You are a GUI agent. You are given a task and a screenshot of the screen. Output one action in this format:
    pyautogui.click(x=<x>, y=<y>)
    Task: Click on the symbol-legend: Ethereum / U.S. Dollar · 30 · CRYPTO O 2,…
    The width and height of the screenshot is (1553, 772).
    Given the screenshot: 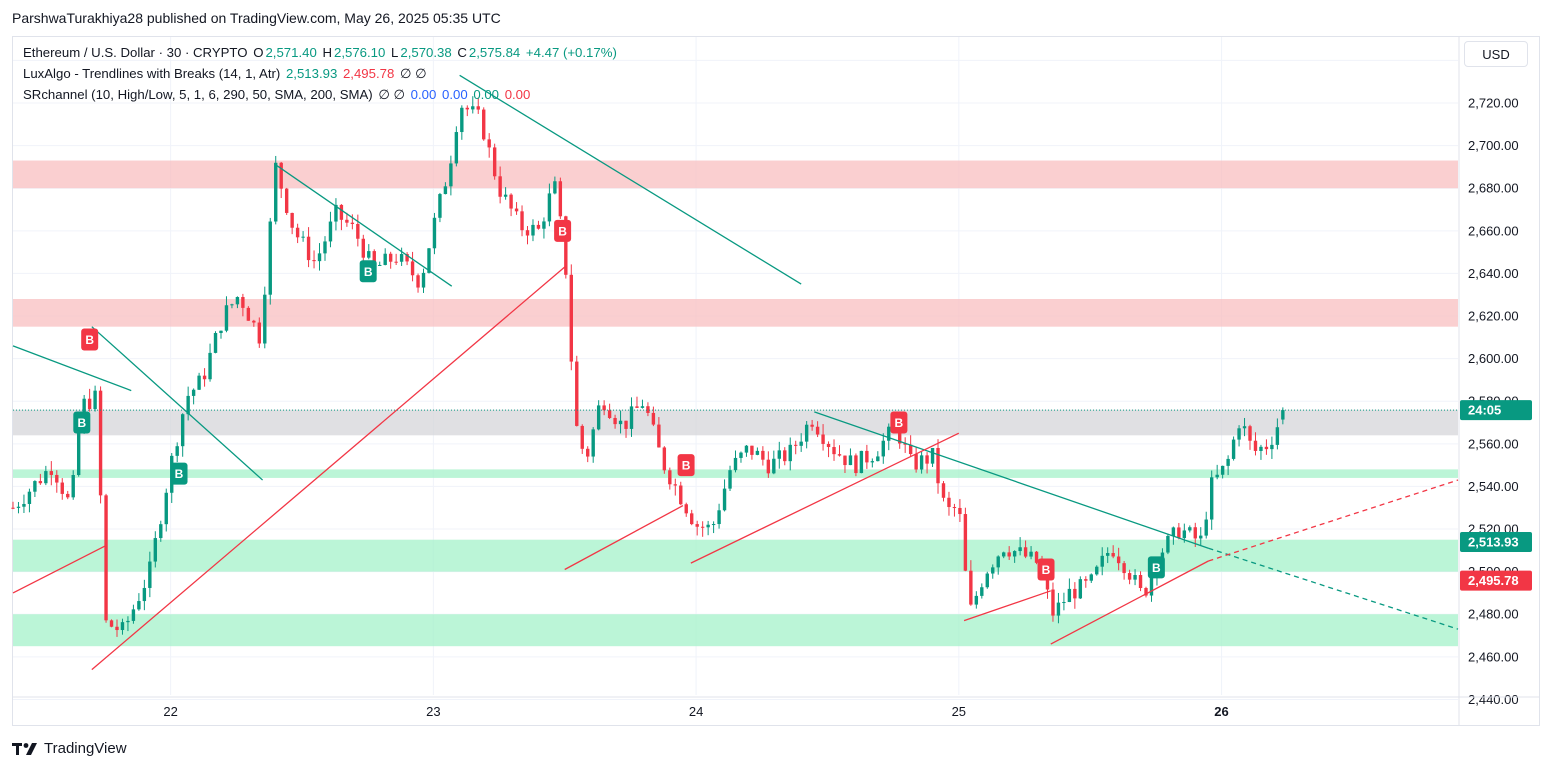 What is the action you would take?
    pyautogui.click(x=321, y=52)
    